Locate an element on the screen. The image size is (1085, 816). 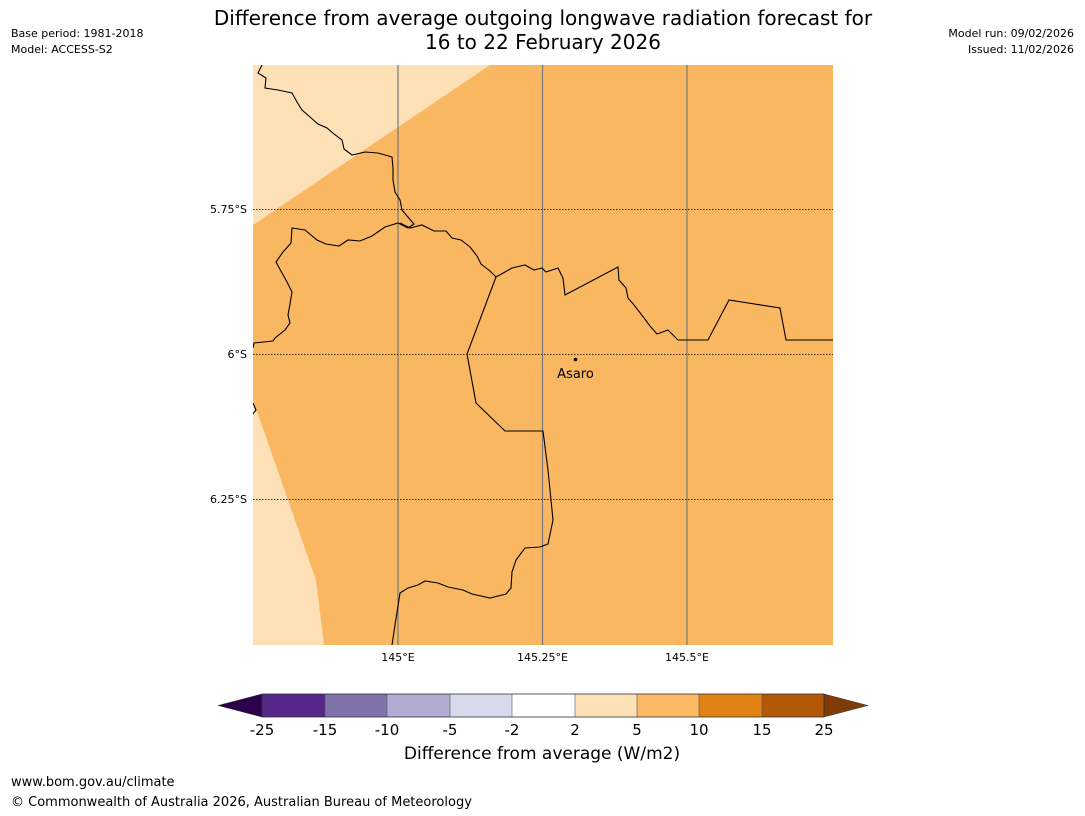
colorbar-under-arrow is located at coordinates (240, 705).